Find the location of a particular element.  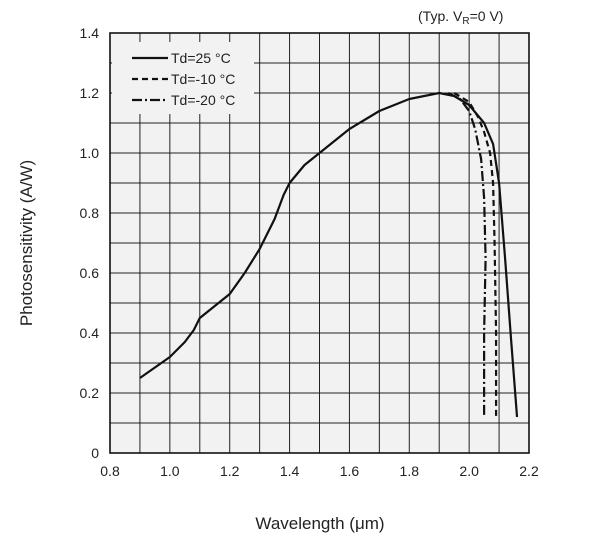

x-tick-label: 2.2 is located at coordinates (529, 471).